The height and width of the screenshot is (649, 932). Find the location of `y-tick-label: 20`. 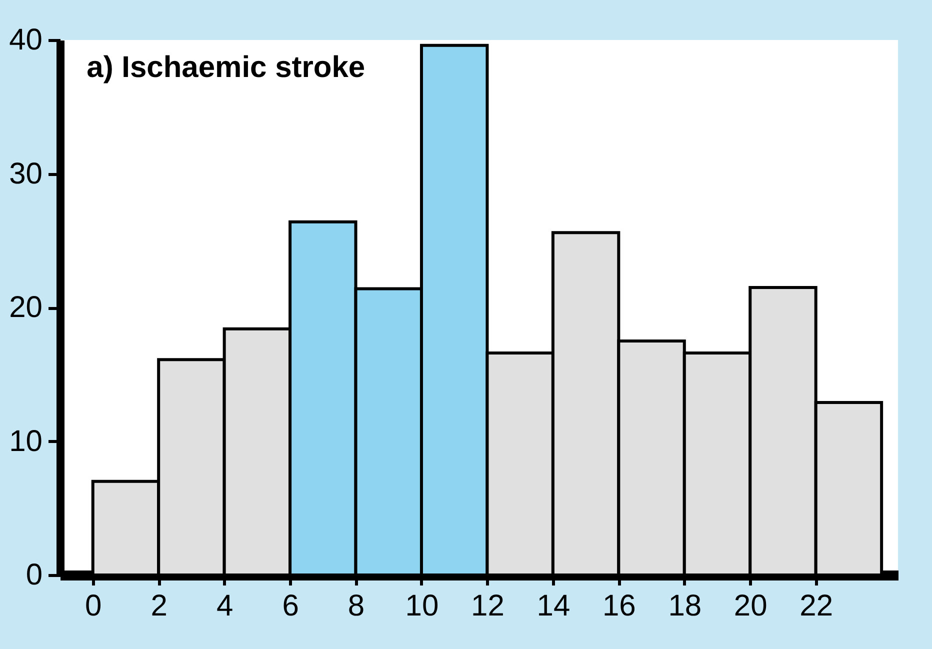

y-tick-label: 20 is located at coordinates (25, 307).